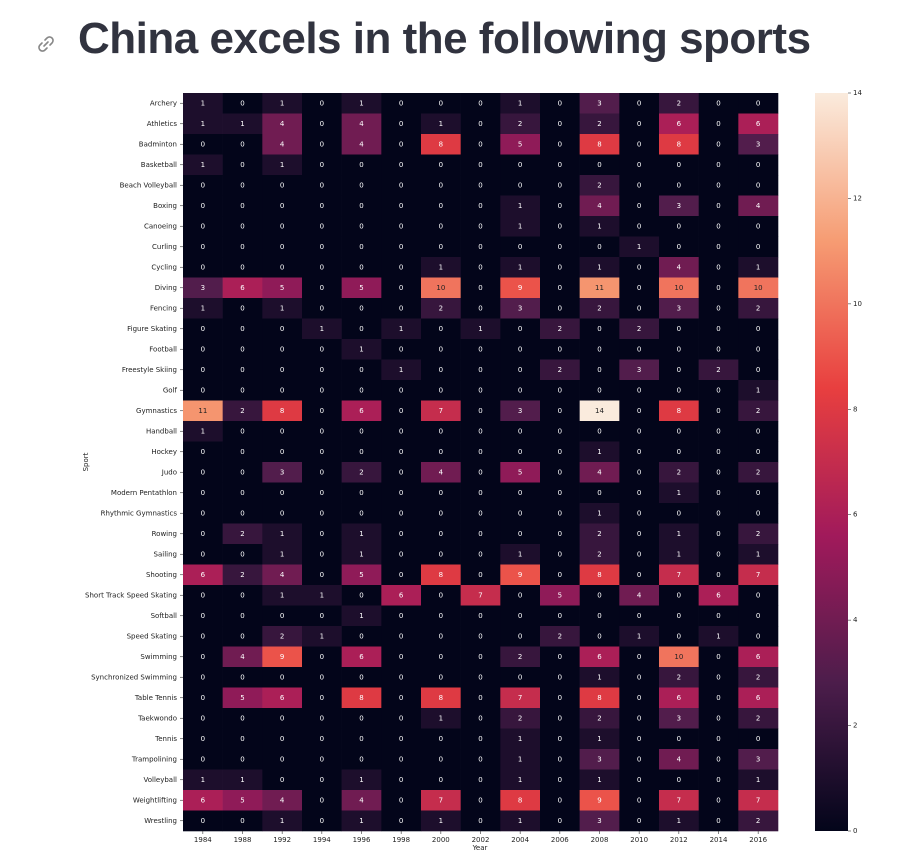 This screenshot has height=855, width=920. Describe the element at coordinates (203, 840) in the screenshot. I see `x-tick-label: 1984` at that location.